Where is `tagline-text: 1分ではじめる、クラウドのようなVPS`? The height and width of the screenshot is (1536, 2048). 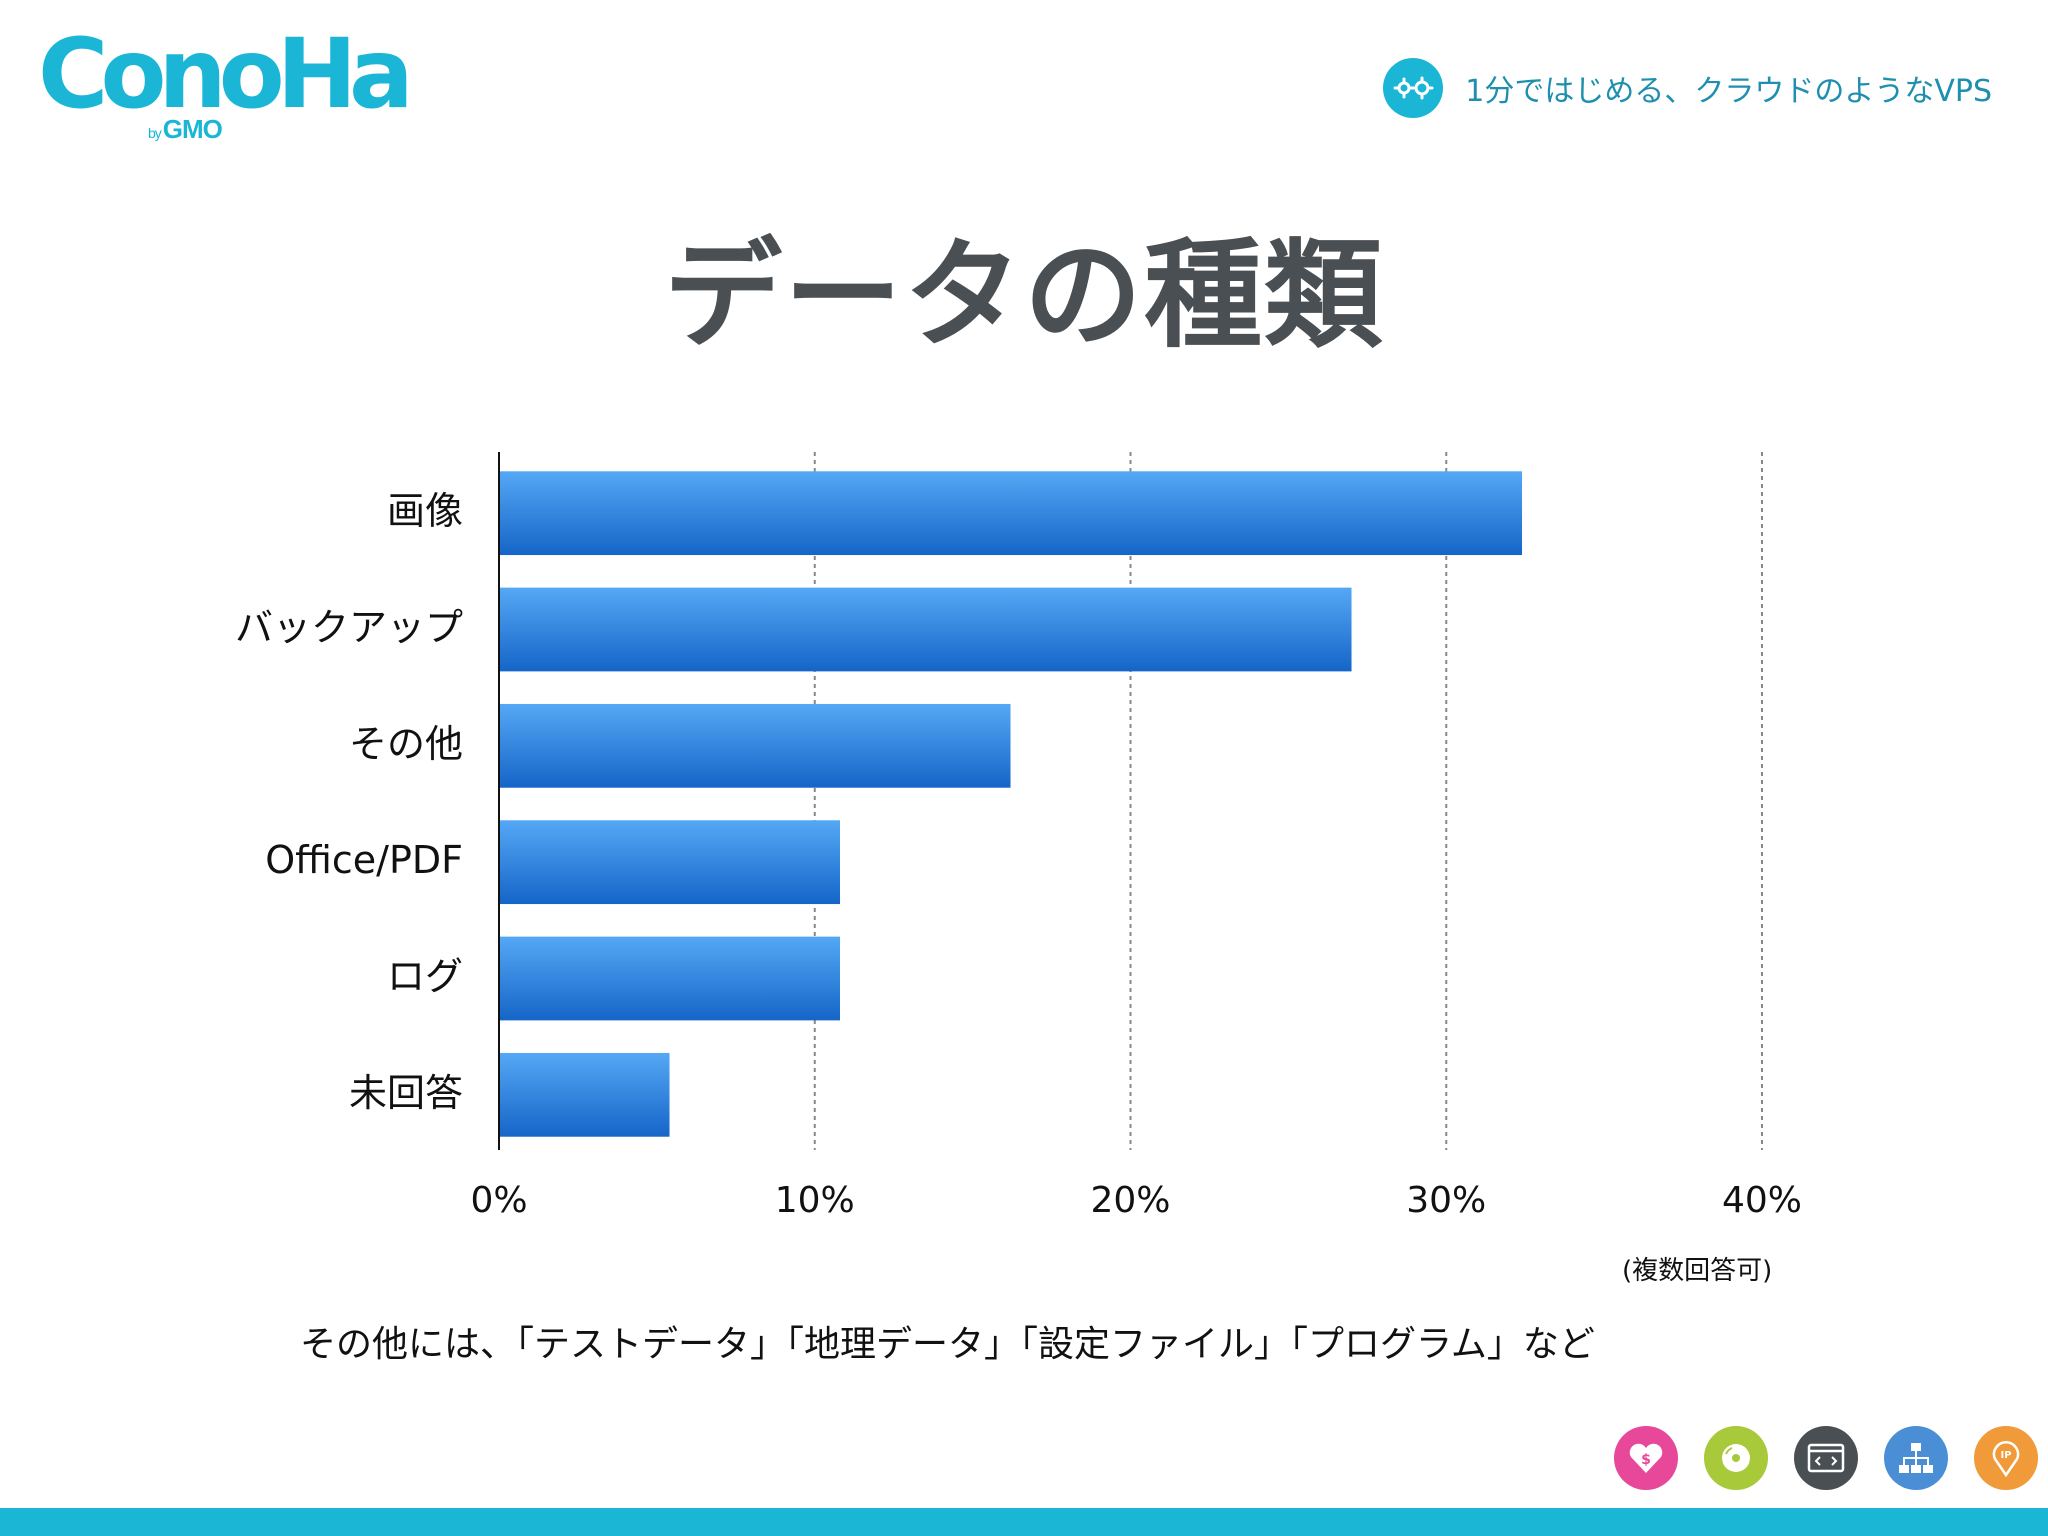
tagline-text: 1分ではじめる、クラウドのようなVPS is located at coordinates (1728, 91).